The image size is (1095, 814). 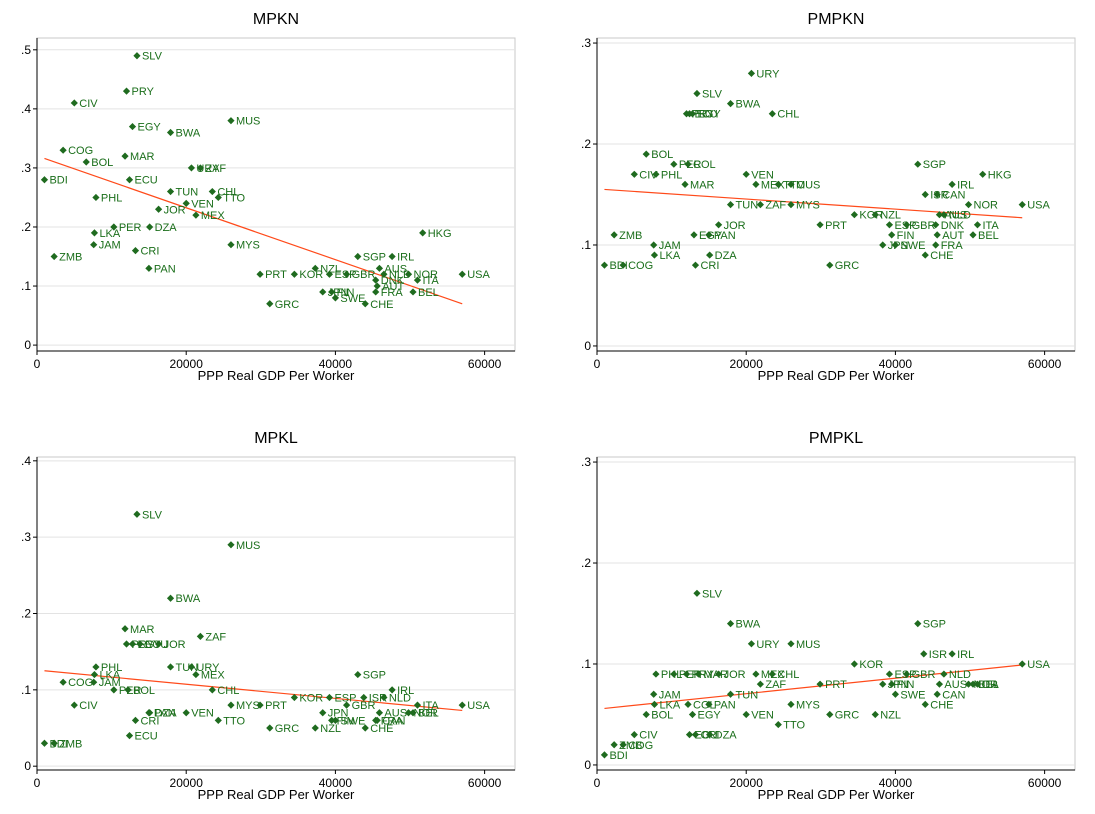 I want to click on point-label: LKA, so click(x=109, y=234).